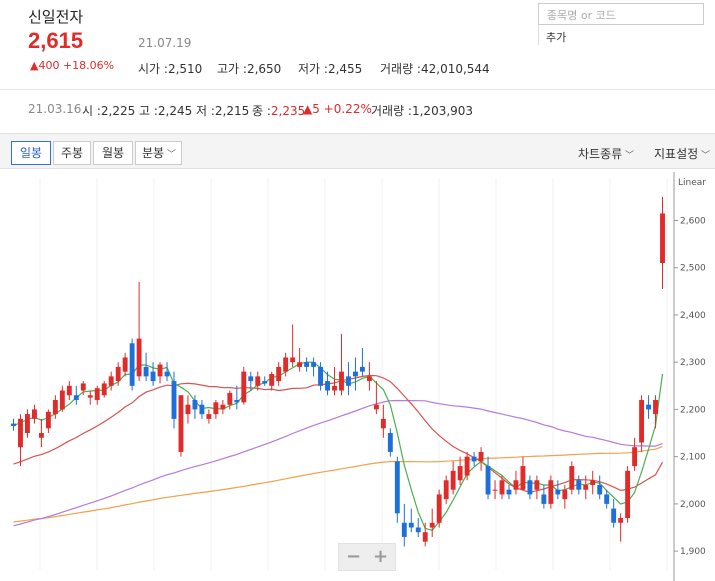 The width and height of the screenshot is (715, 581). What do you see at coordinates (693, 552) in the screenshot?
I see `y-tick-label: 1,900` at bounding box center [693, 552].